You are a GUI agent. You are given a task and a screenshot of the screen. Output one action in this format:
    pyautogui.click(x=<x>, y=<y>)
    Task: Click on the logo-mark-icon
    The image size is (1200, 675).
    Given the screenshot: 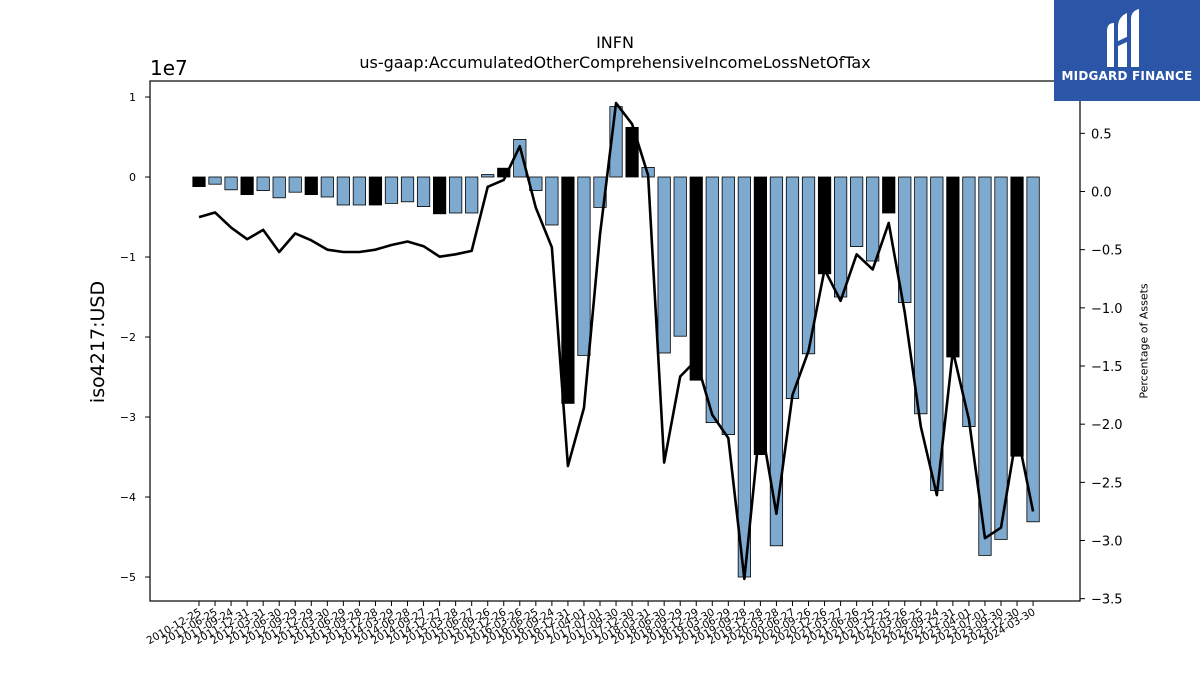 What is the action you would take?
    pyautogui.click(x=1123, y=38)
    